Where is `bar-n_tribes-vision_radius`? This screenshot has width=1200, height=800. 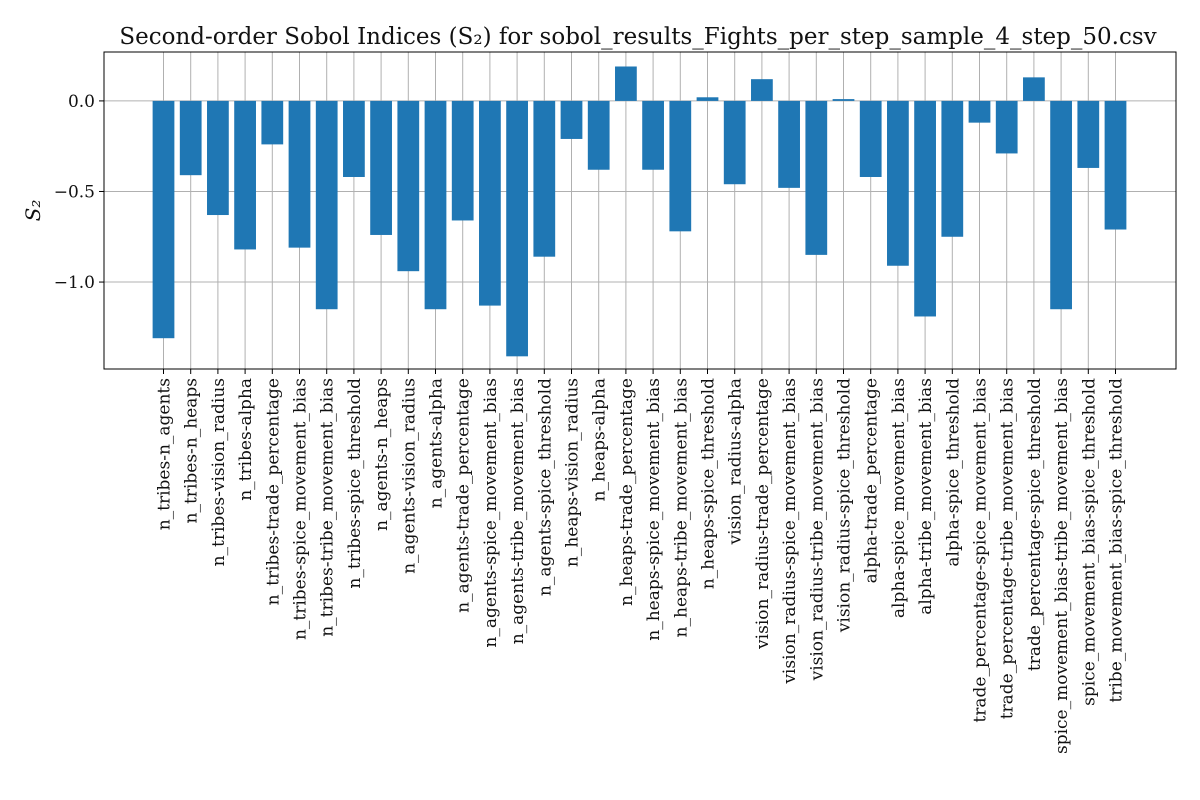 bar-n_tribes-vision_radius is located at coordinates (218, 158).